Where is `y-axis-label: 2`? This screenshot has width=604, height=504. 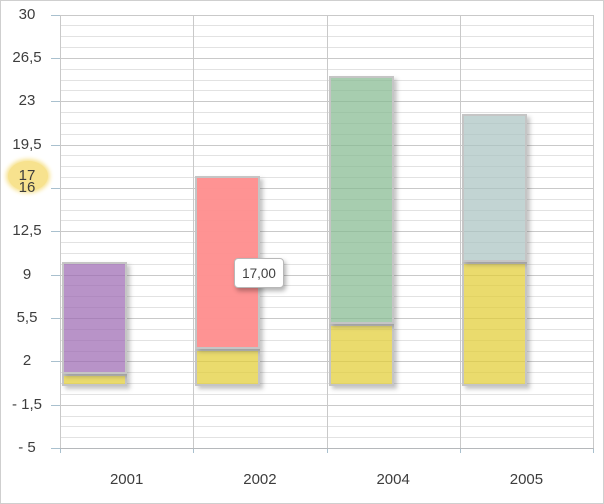 y-axis-label: 2 is located at coordinates (27, 361).